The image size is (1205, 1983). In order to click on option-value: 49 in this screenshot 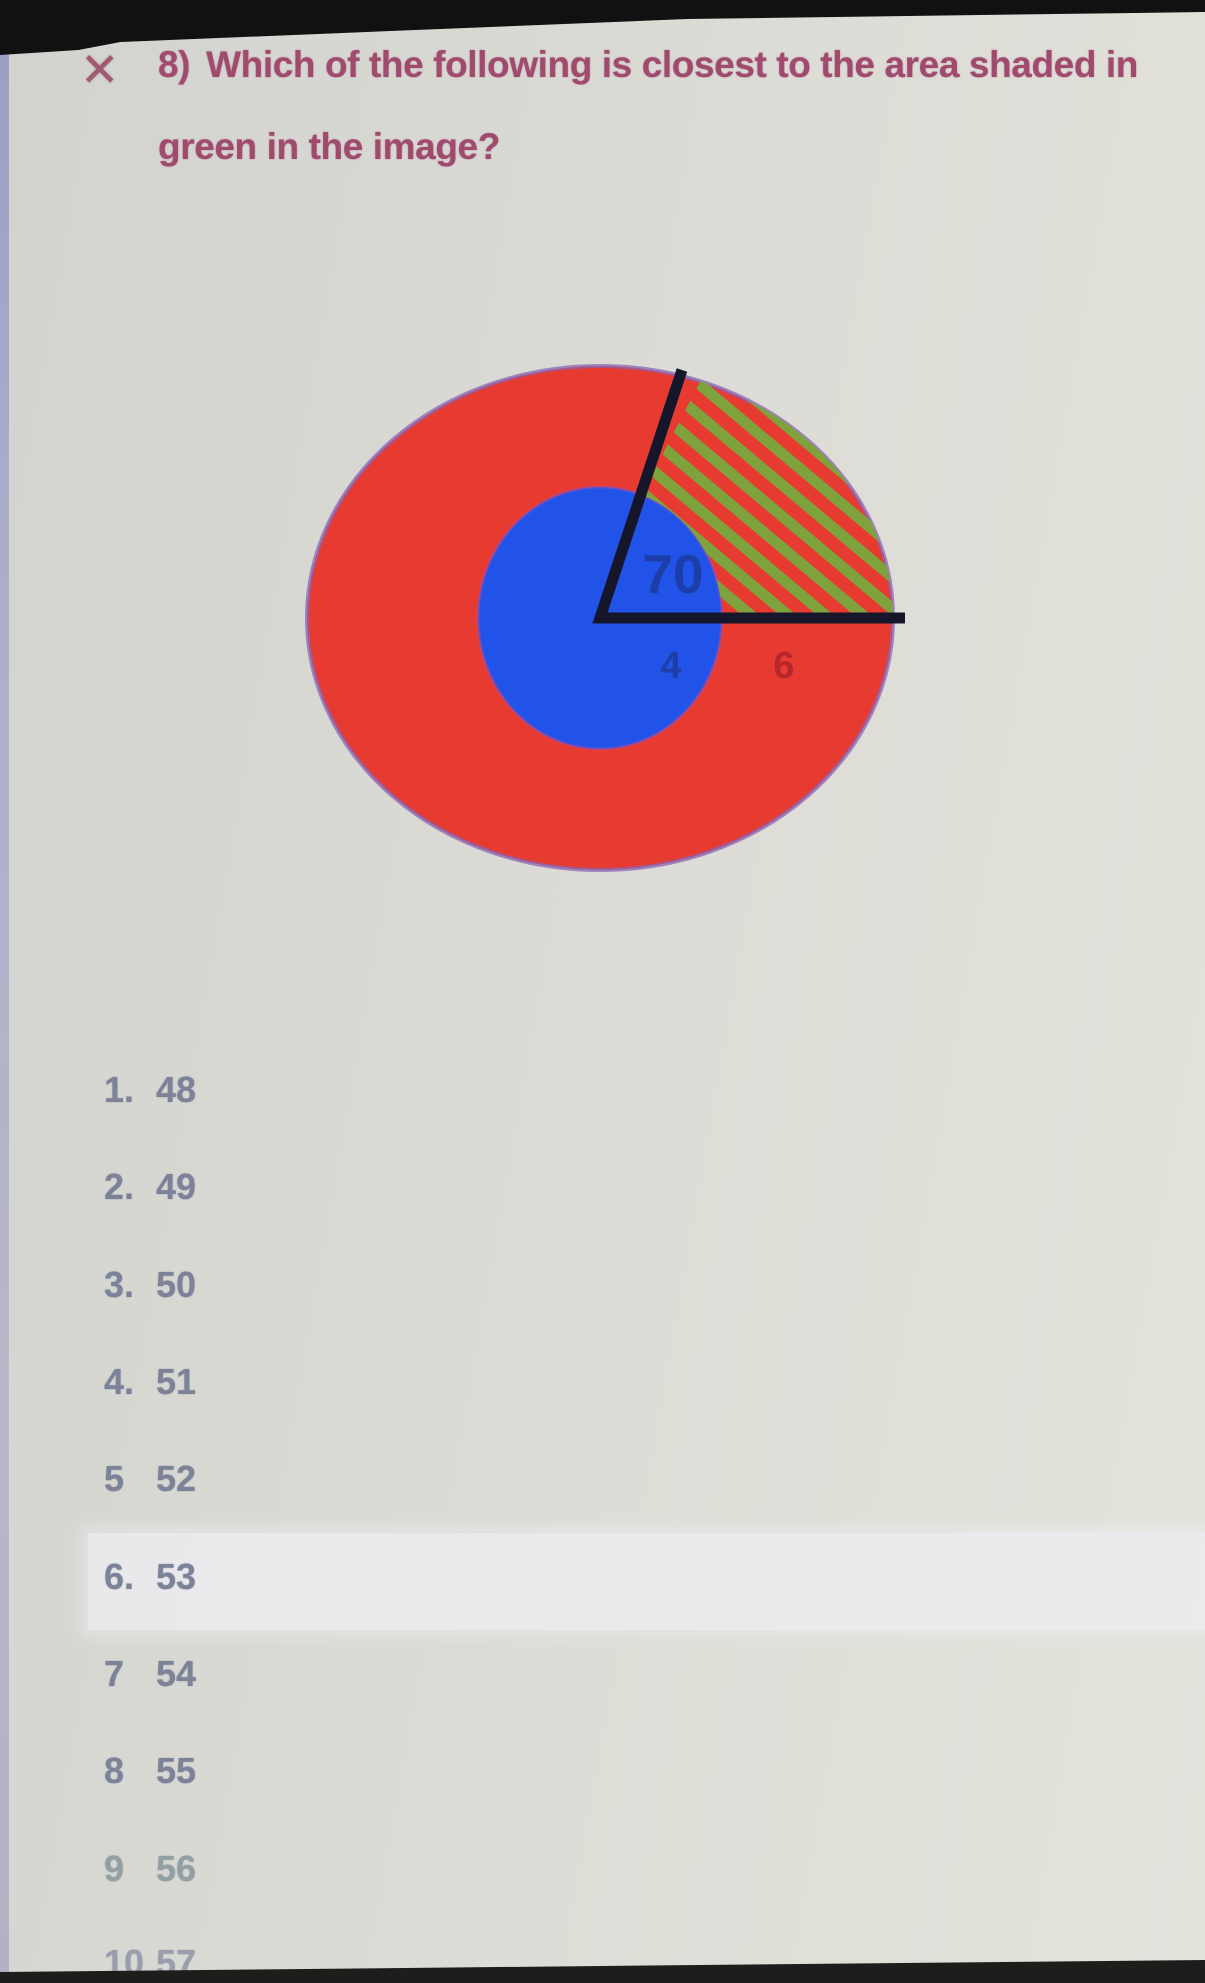, I will do `click(176, 1186)`.